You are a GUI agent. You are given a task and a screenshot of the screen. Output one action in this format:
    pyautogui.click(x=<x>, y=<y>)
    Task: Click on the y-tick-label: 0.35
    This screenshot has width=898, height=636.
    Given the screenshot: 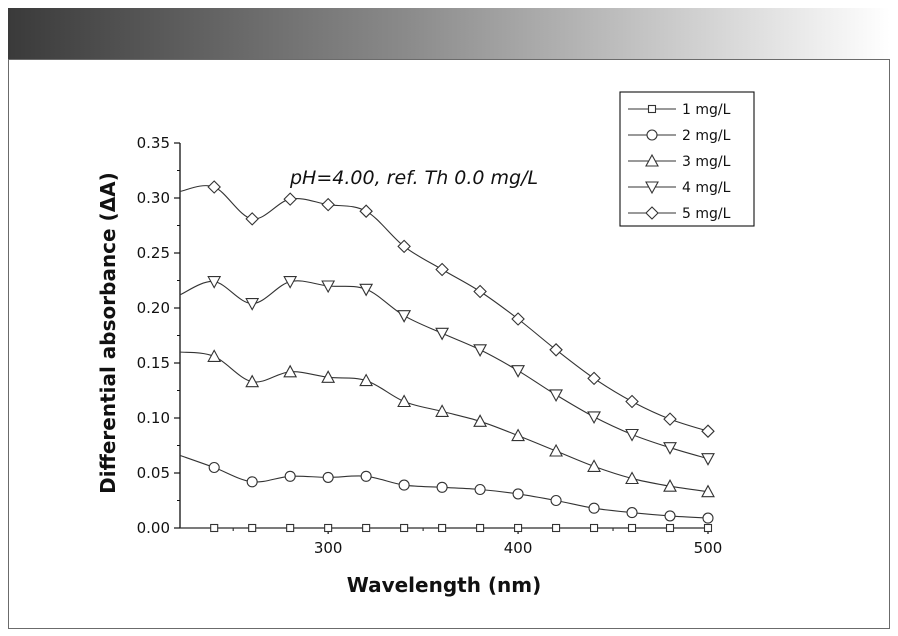 What is the action you would take?
    pyautogui.click(x=153, y=143)
    